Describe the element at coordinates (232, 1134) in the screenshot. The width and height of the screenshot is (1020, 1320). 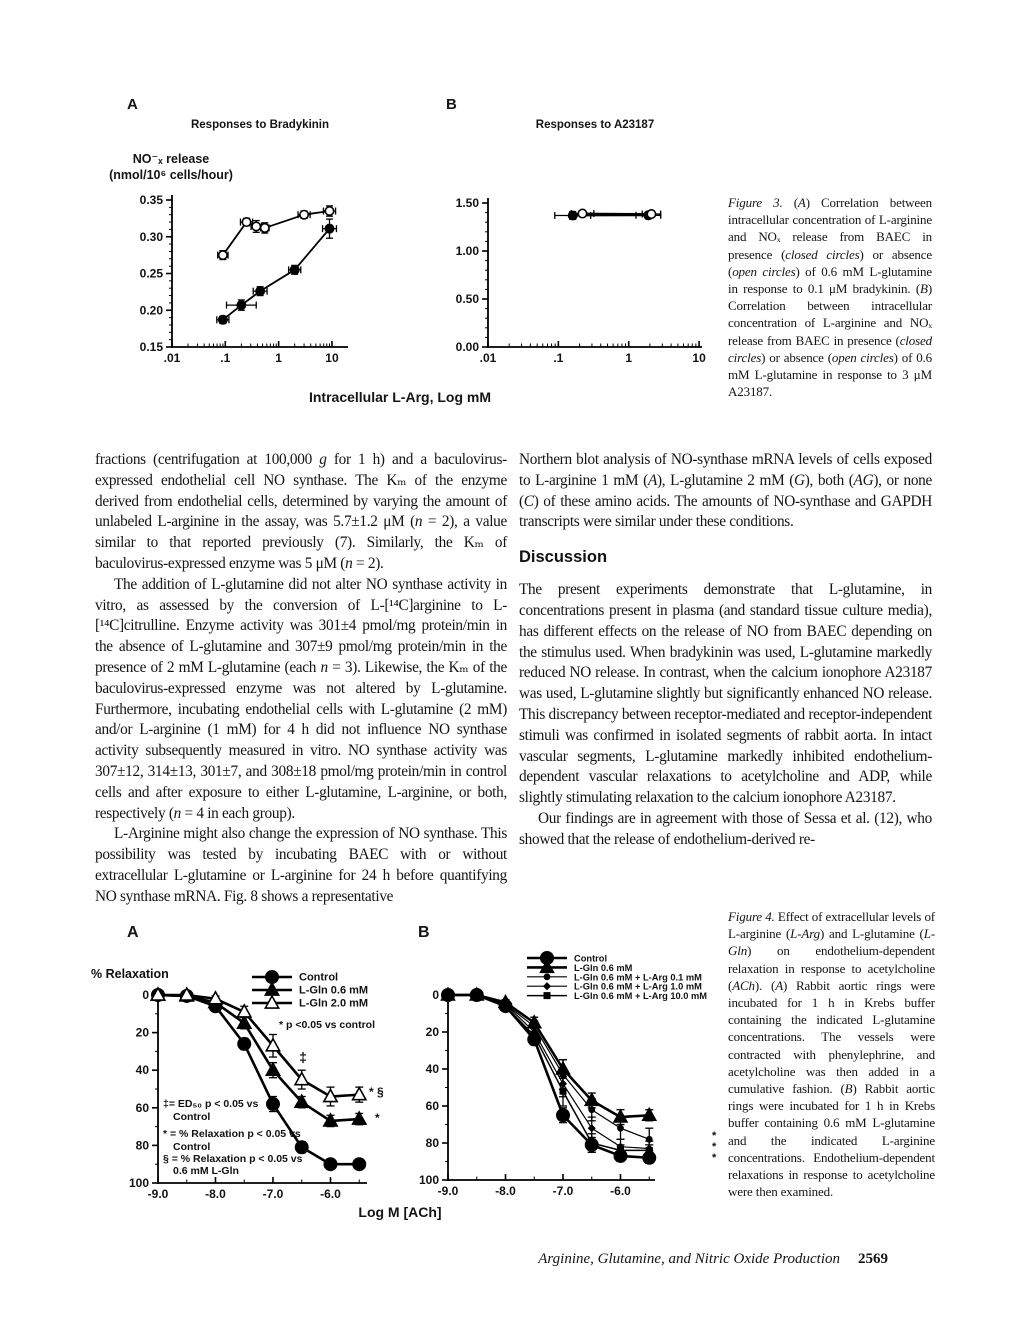
I see `svg-text: * = % Relaxation p < 0.05 vs` at that location.